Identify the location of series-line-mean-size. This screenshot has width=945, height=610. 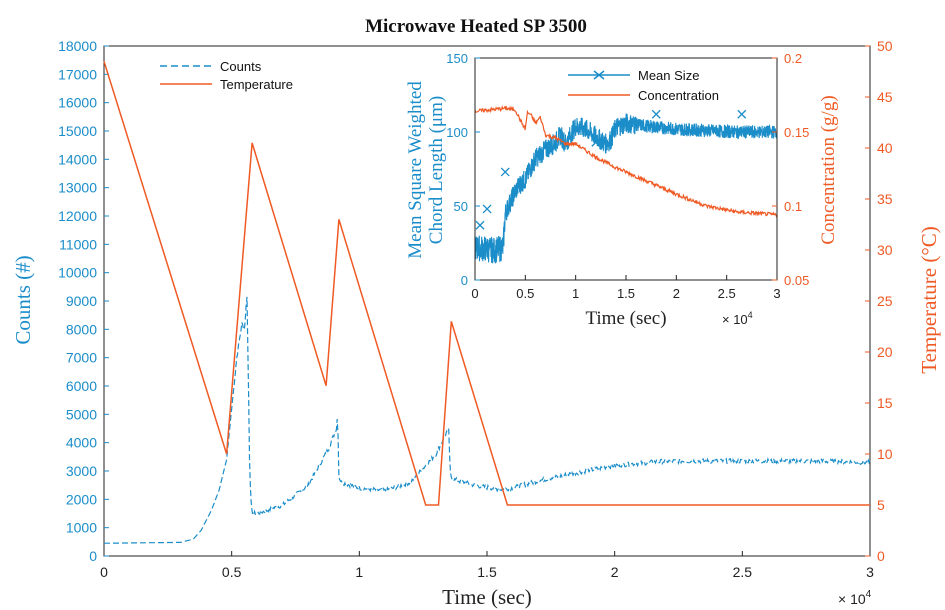
(626, 188).